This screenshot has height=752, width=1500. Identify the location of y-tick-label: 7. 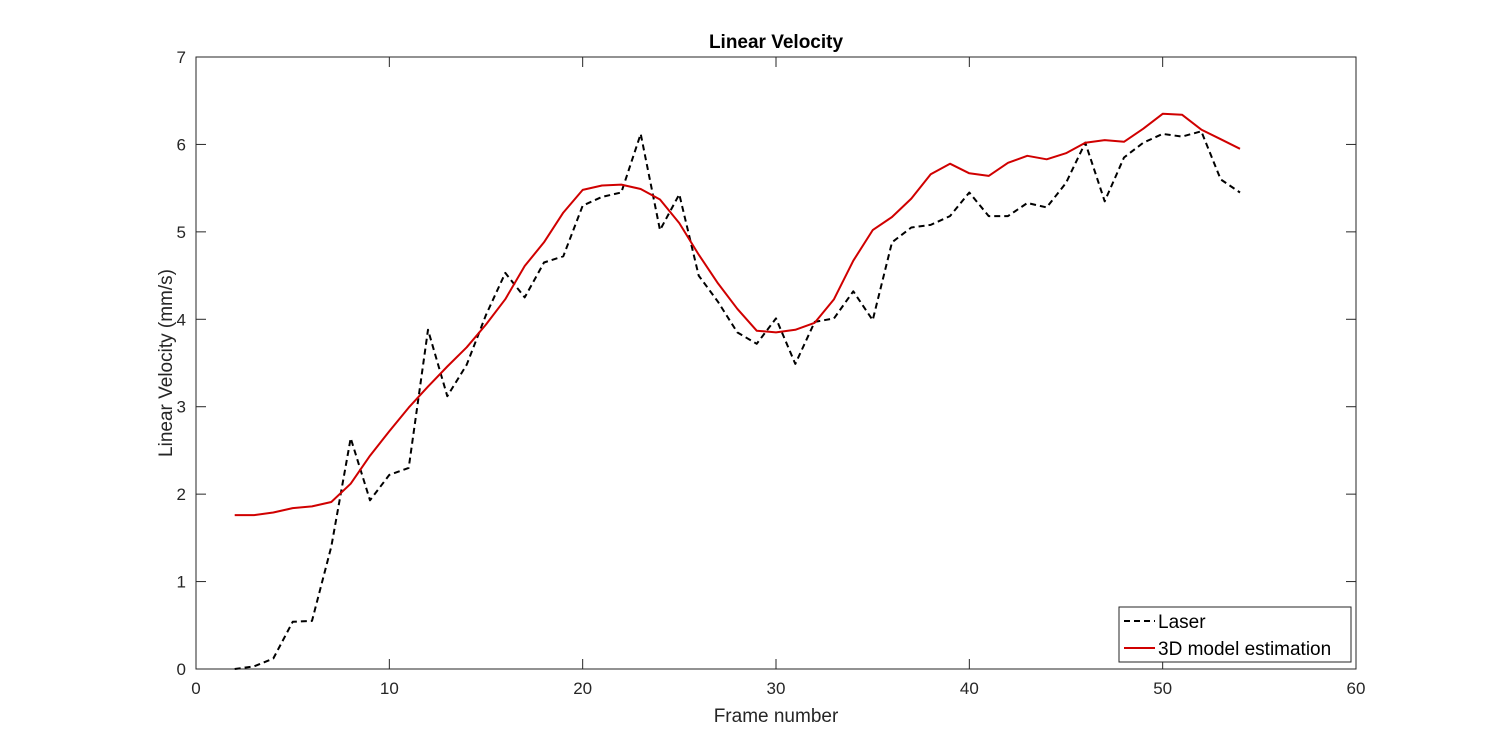
(181, 57).